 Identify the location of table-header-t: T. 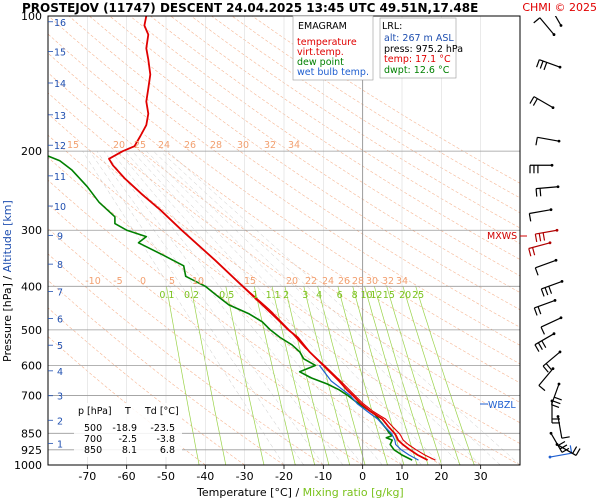
(127, 411).